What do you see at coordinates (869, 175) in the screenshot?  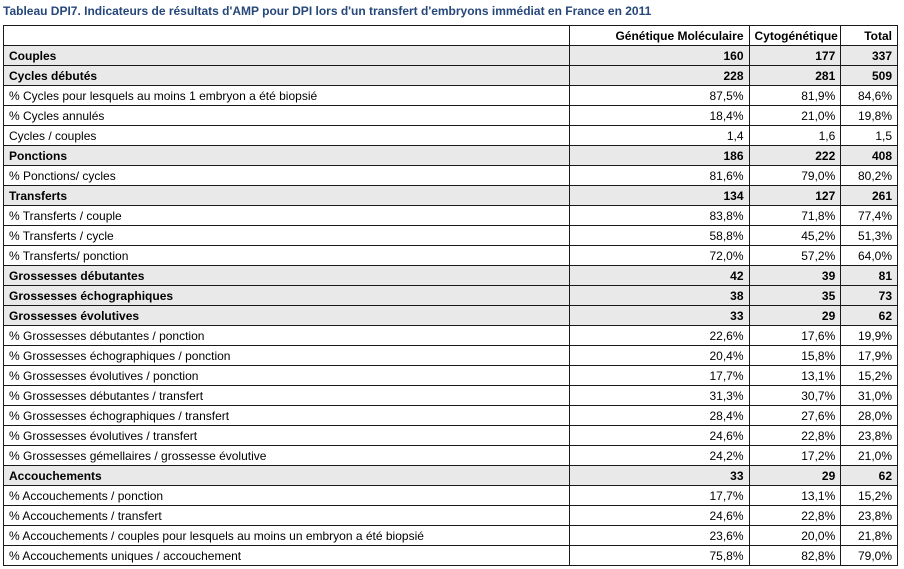 I see `value-total: 80,2%` at bounding box center [869, 175].